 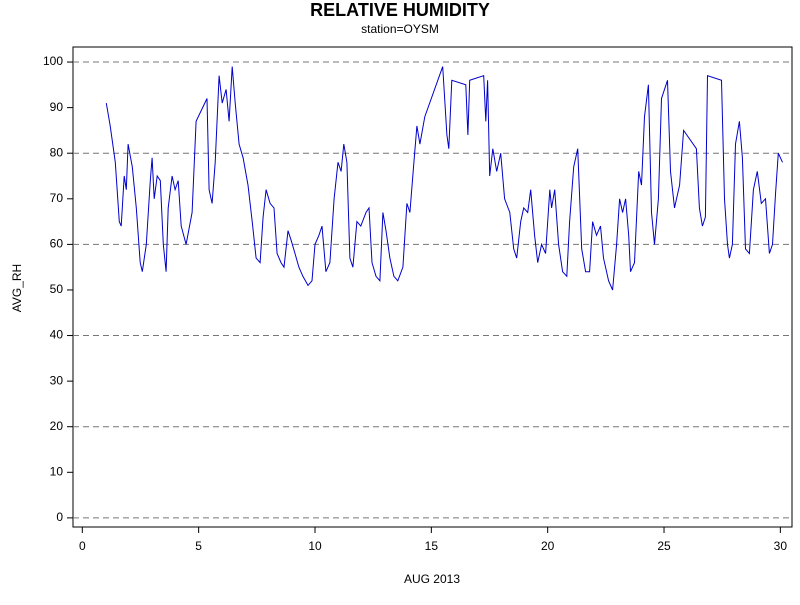 I want to click on y-tick-label: 20, so click(x=57, y=426).